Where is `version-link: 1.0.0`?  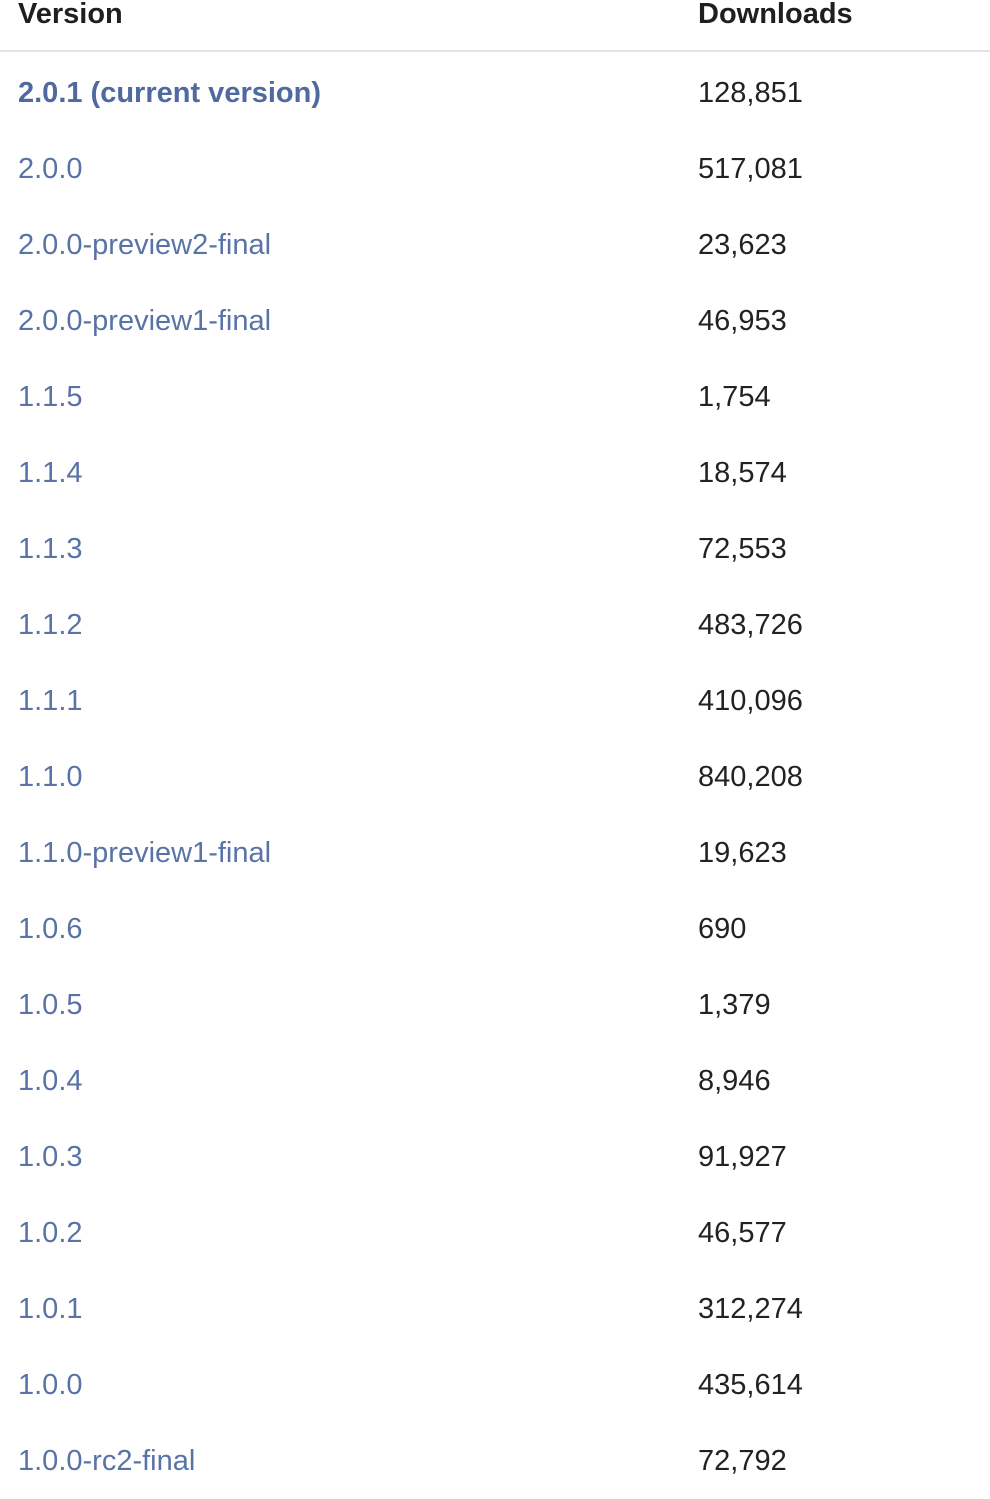 version-link: 1.0.0 is located at coordinates (50, 1385).